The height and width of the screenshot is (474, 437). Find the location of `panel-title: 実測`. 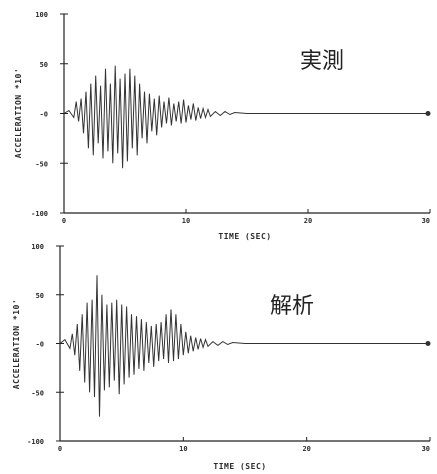

panel-title: 実測 is located at coordinates (322, 61).